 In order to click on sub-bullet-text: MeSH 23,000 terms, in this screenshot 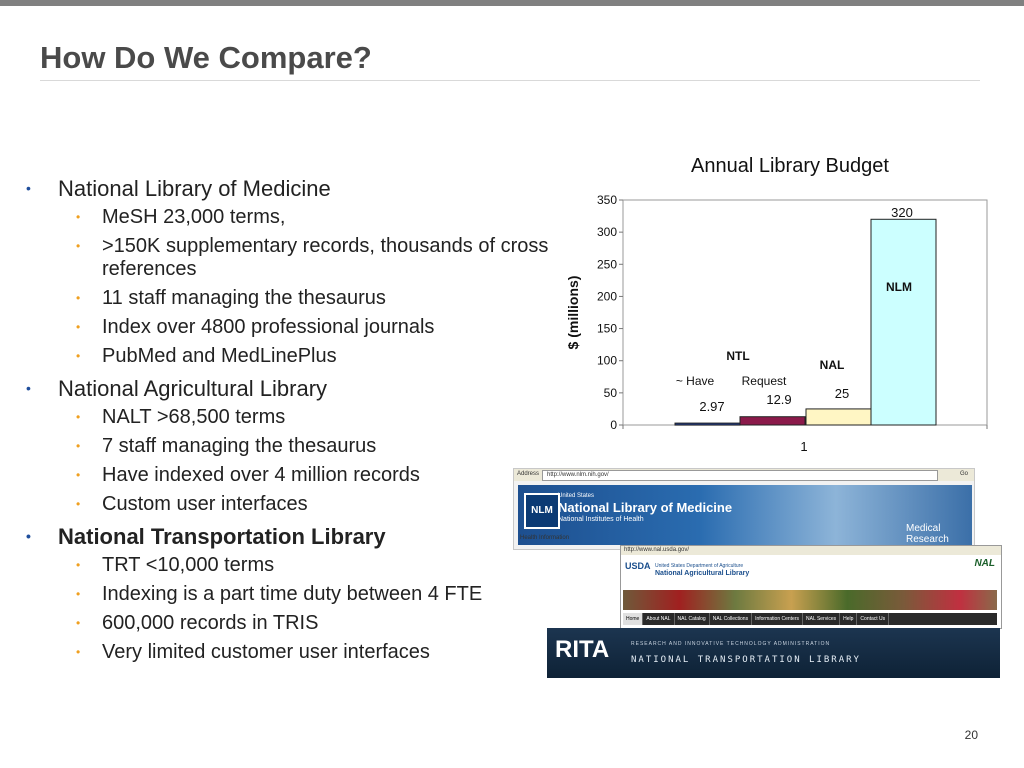, I will do `click(194, 217)`.